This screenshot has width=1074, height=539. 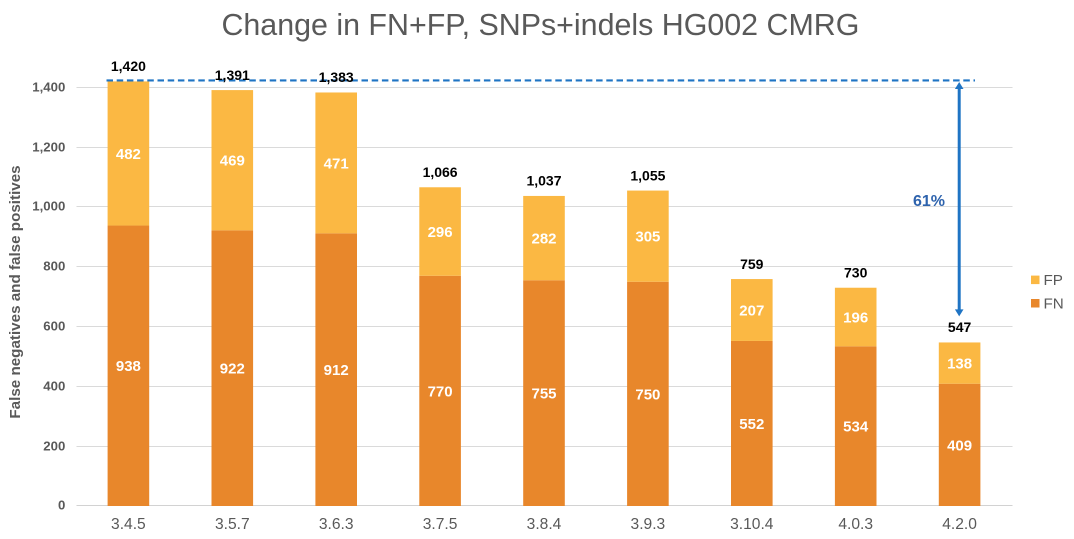 I want to click on svg-text: 755, so click(x=543, y=394).